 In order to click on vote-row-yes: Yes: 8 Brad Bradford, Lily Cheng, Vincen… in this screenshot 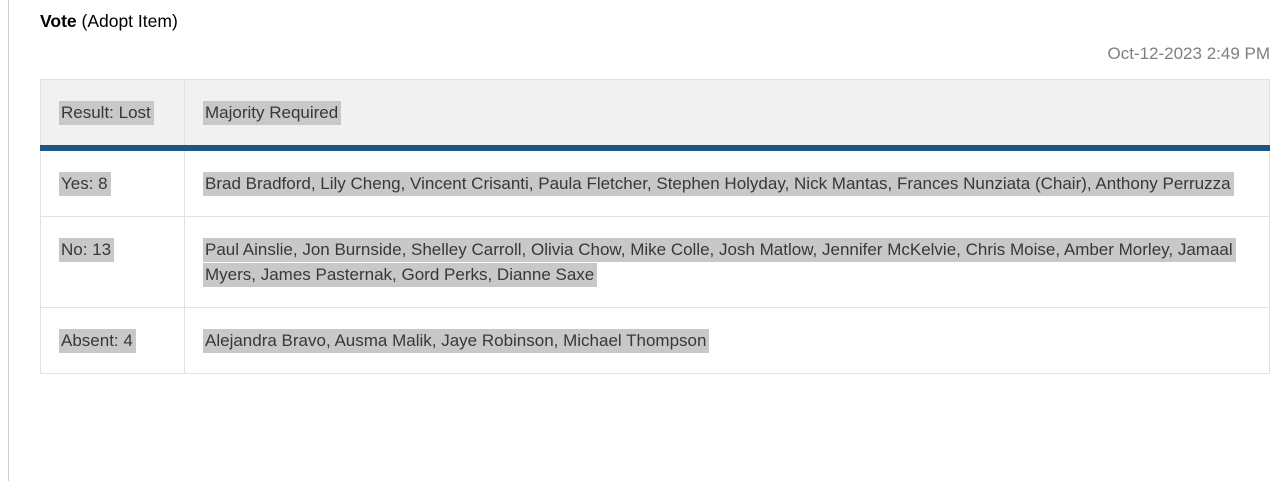, I will do `click(655, 182)`.